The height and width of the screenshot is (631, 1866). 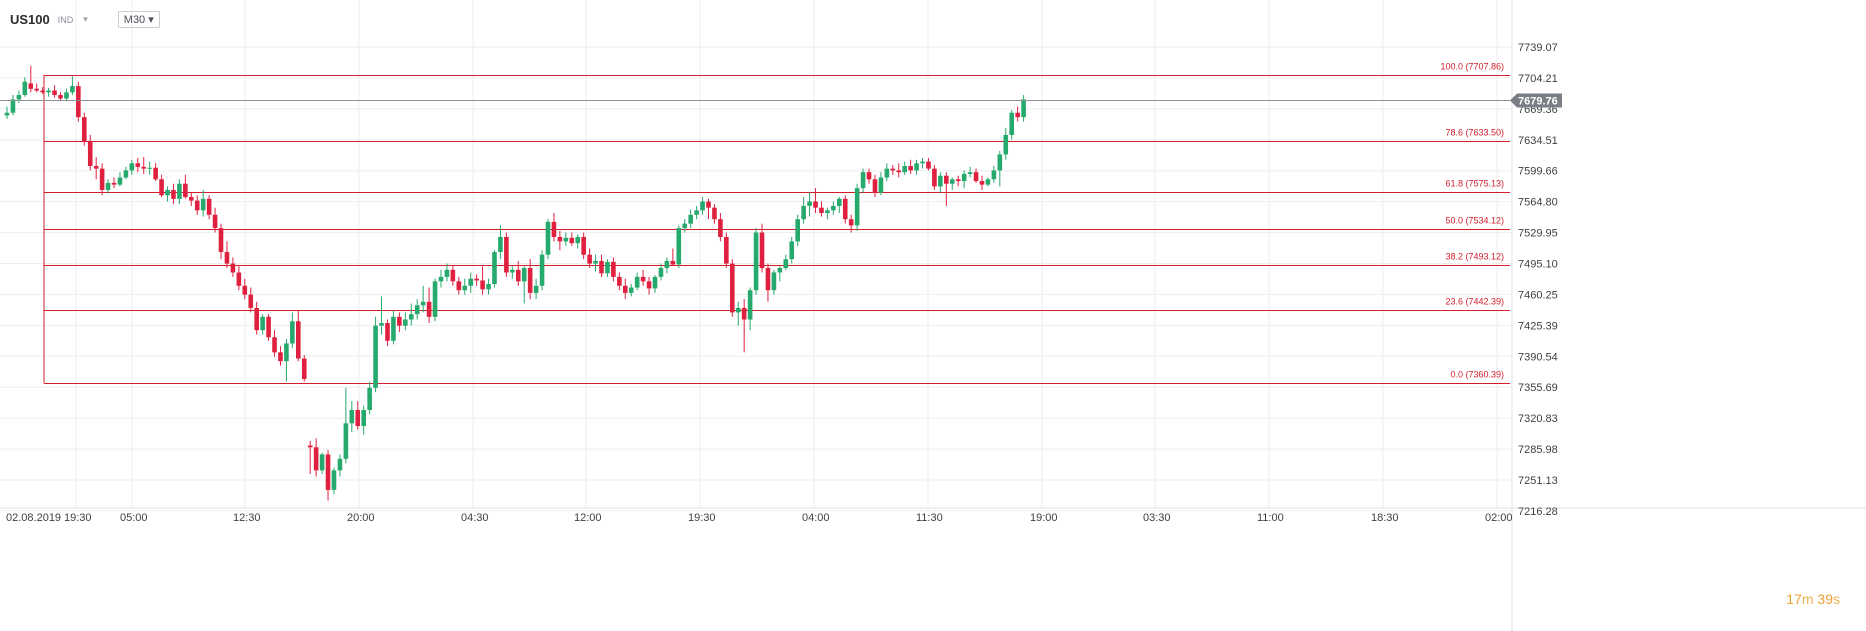 I want to click on fib-level-label: 100.0 (7707.86), so click(x=1472, y=67).